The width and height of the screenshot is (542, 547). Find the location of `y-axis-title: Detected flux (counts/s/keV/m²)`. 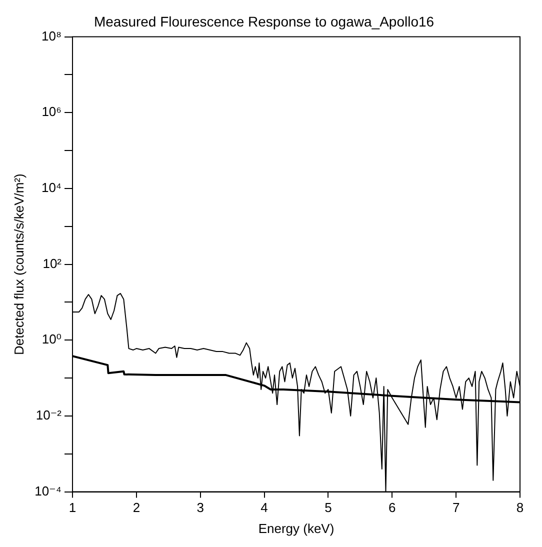

y-axis-title: Detected flux (counts/s/keV/m²) is located at coordinates (18, 264).